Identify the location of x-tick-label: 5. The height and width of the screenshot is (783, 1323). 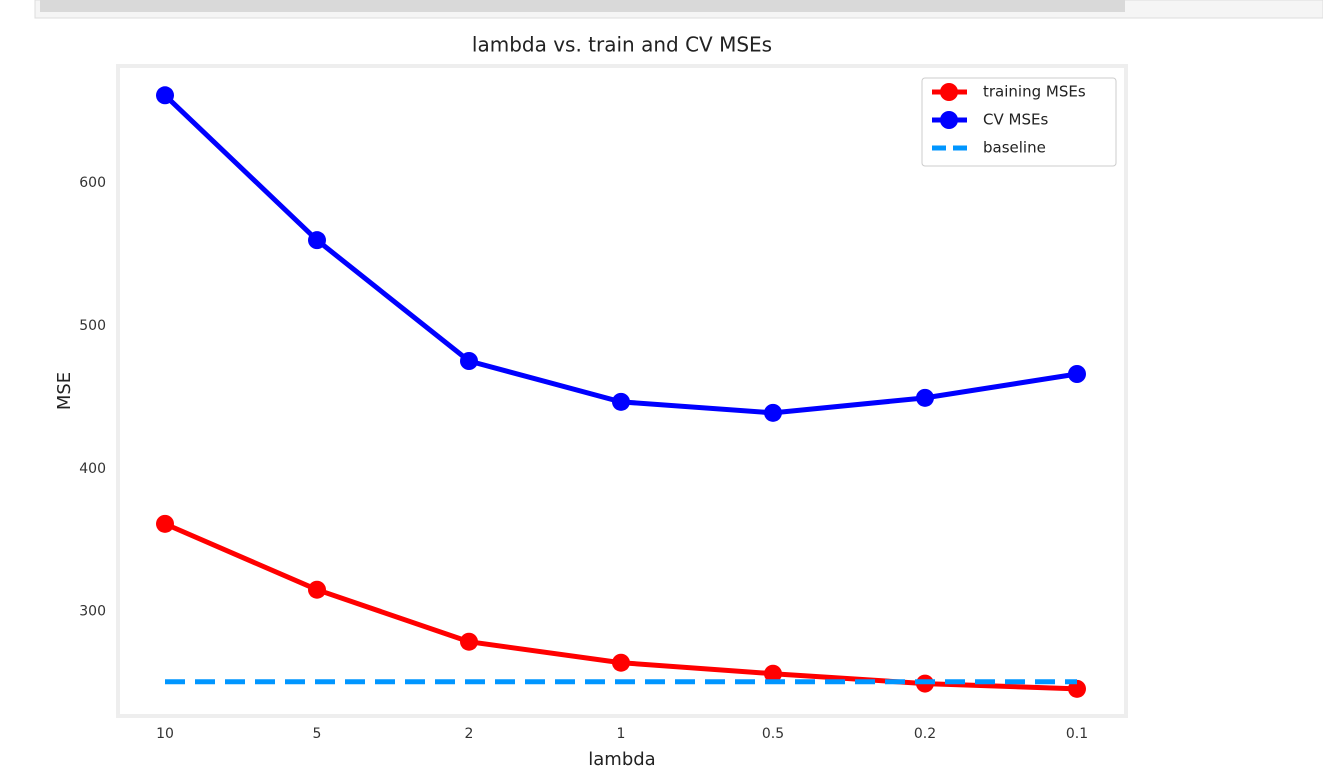
(317, 734).